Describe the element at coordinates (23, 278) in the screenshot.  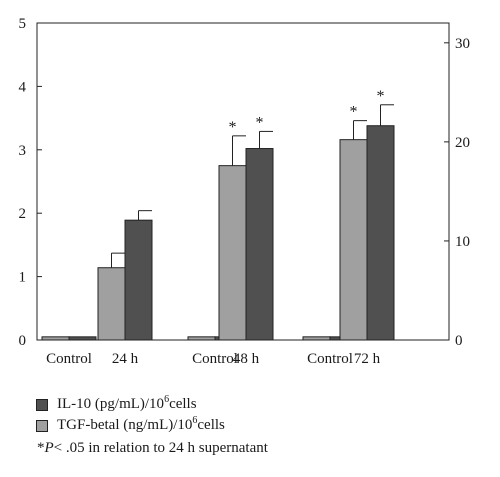
I see `y-left-tick-label: 1` at that location.